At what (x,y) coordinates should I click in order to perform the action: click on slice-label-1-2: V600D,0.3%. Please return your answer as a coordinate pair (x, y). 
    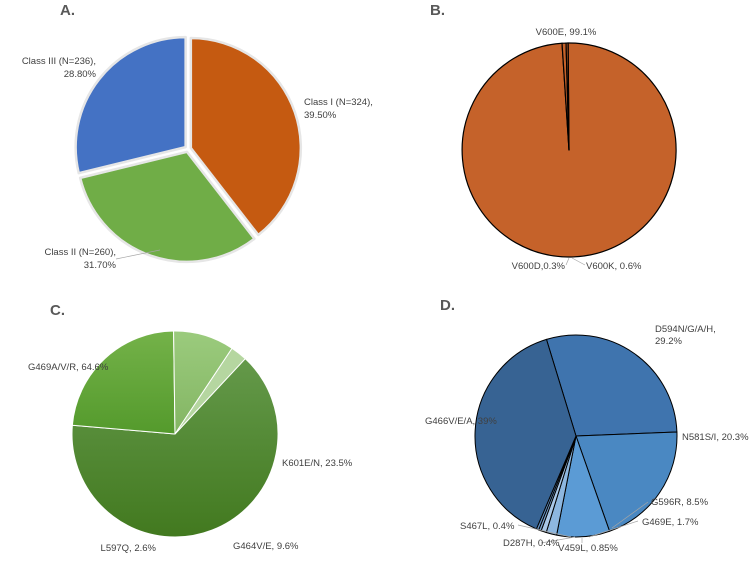
    Looking at the image, I should click on (539, 266).